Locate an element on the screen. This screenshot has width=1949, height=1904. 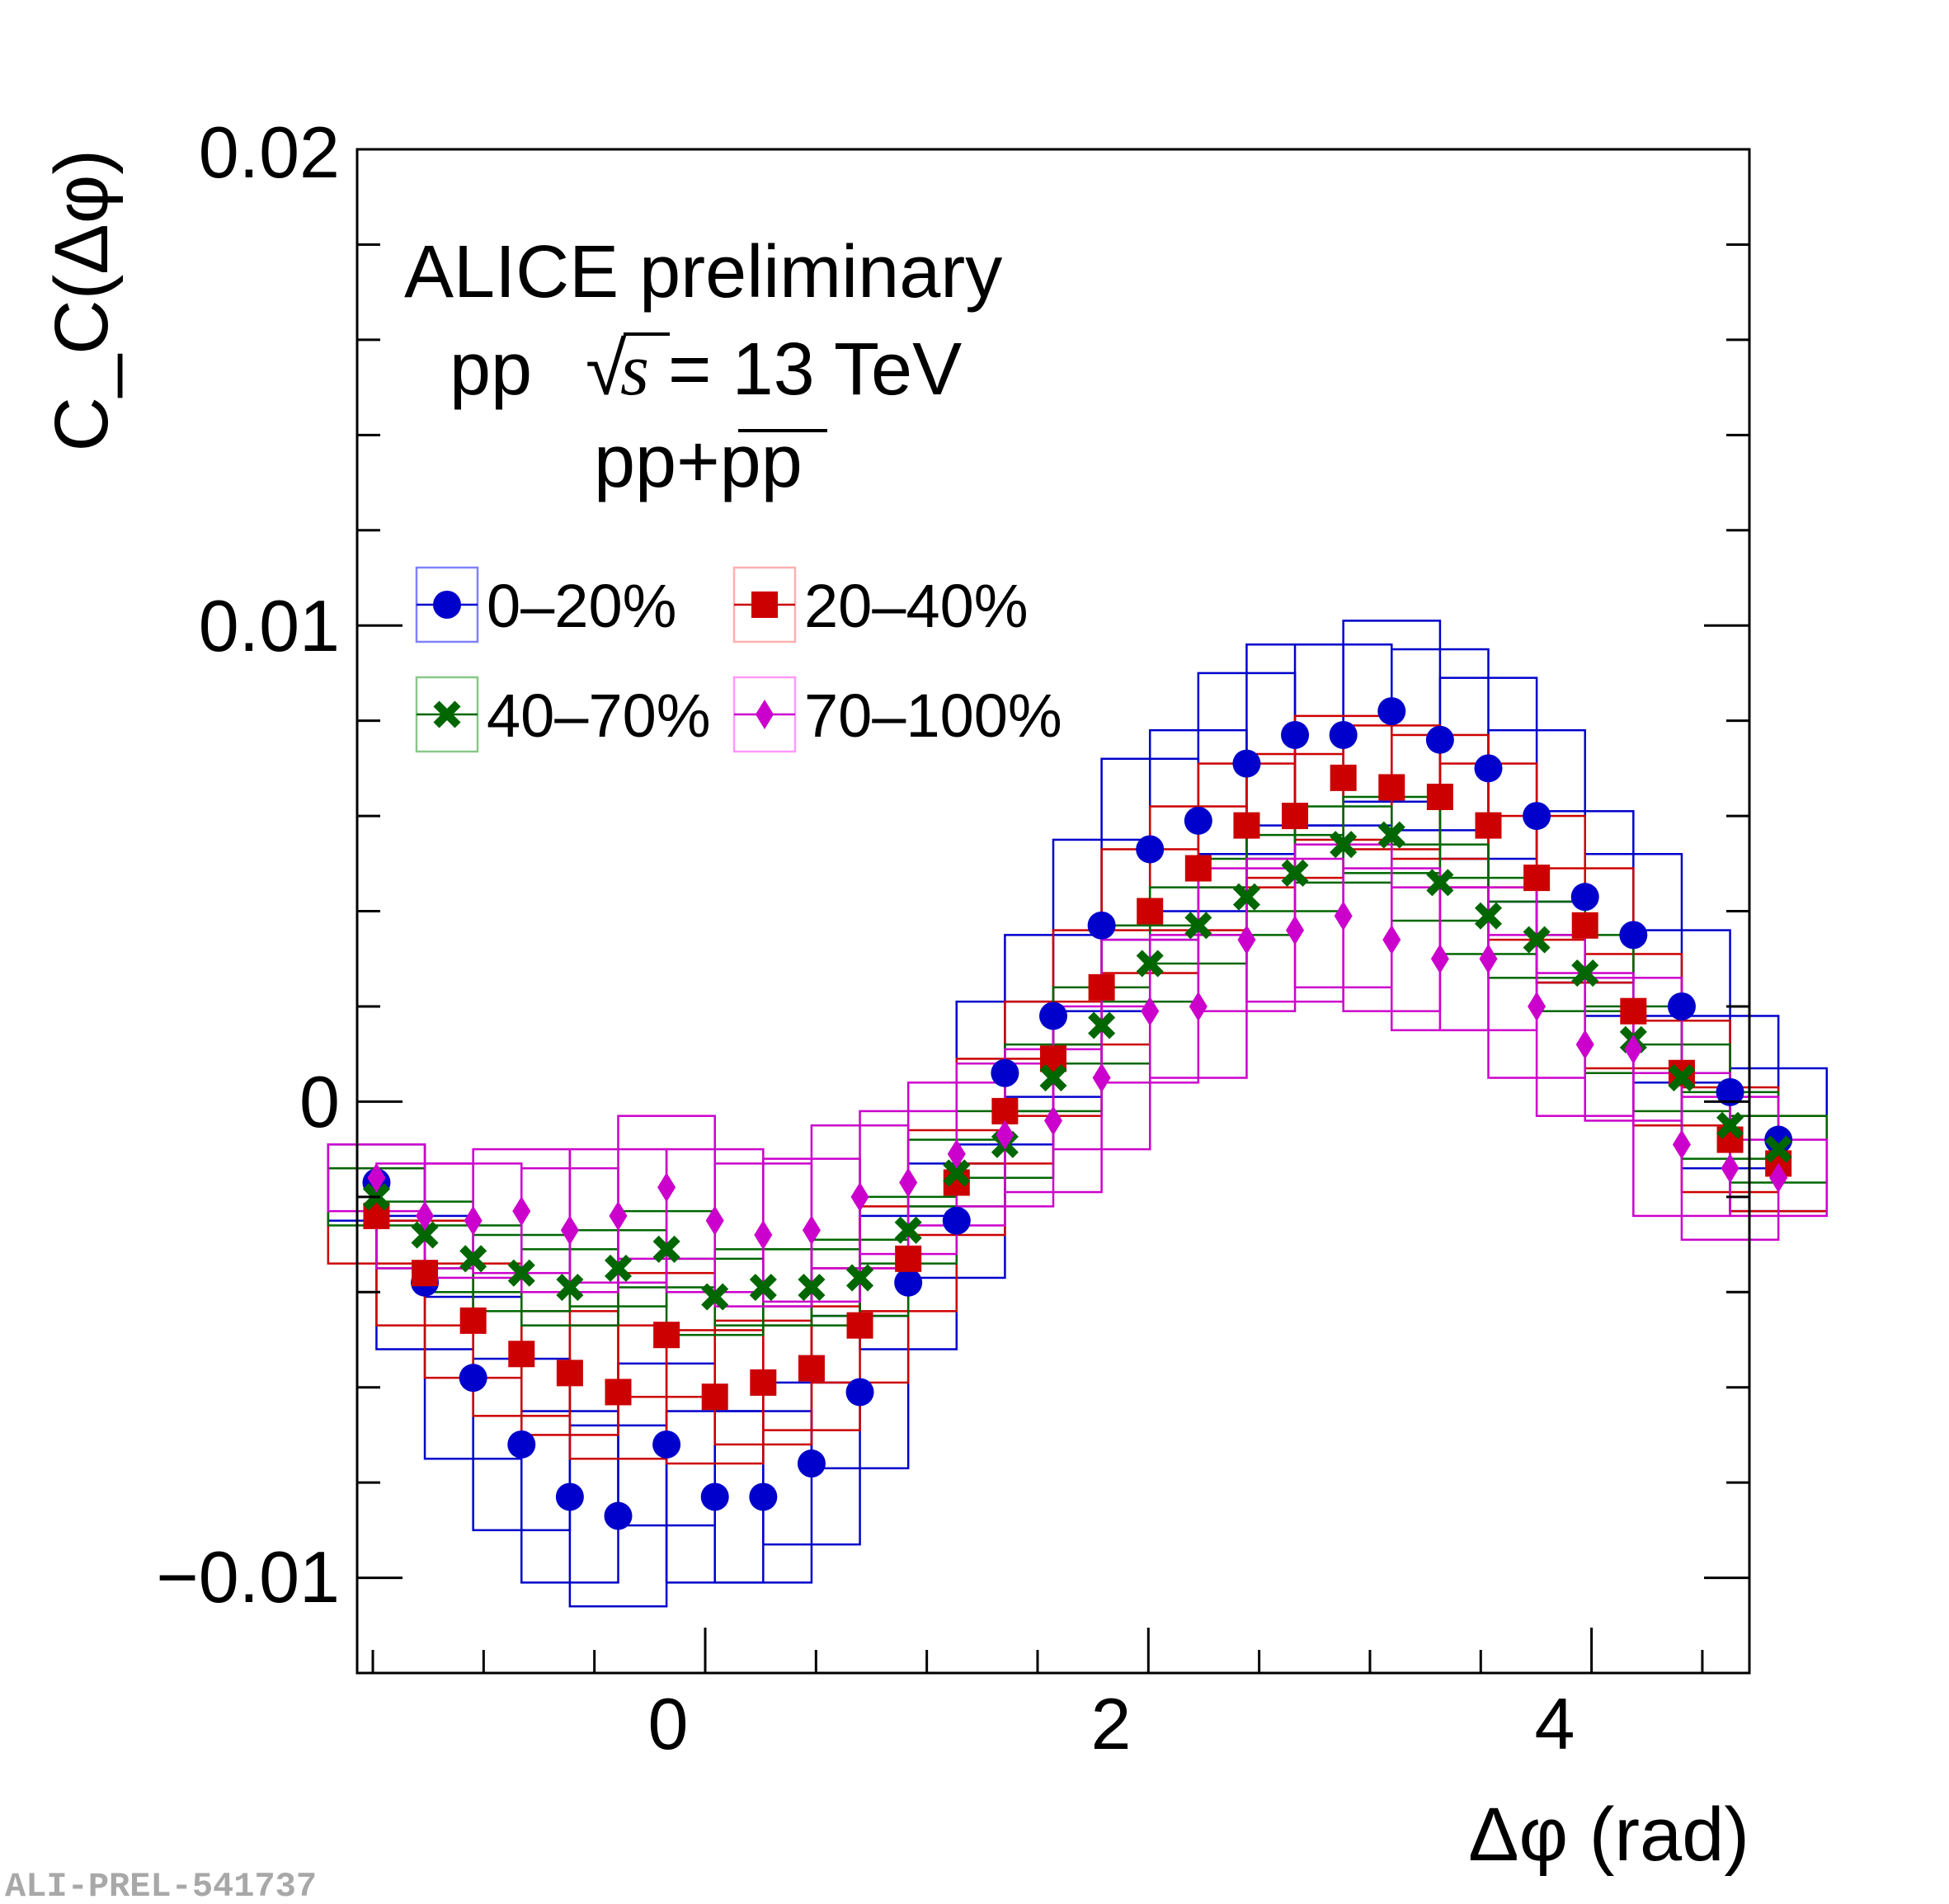
energy-label-pp: pp is located at coordinates (491, 369).